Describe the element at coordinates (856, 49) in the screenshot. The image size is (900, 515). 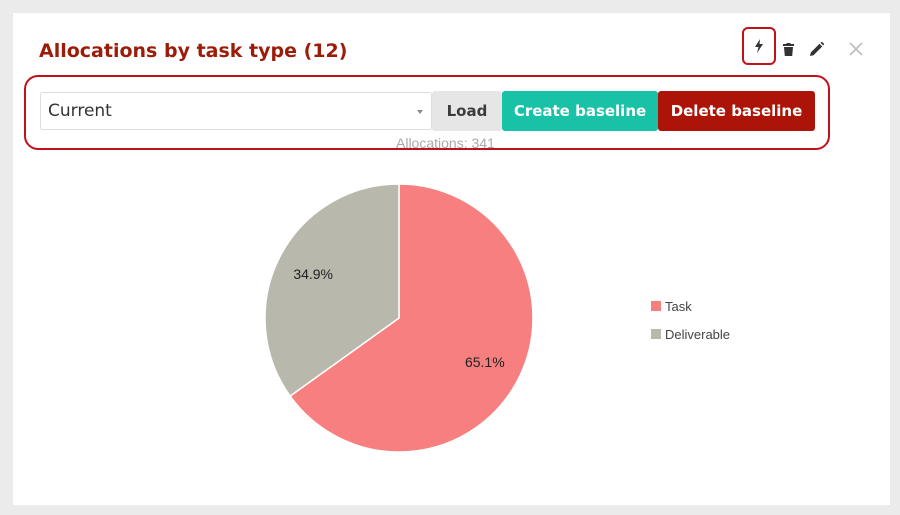
I see `close-icon` at that location.